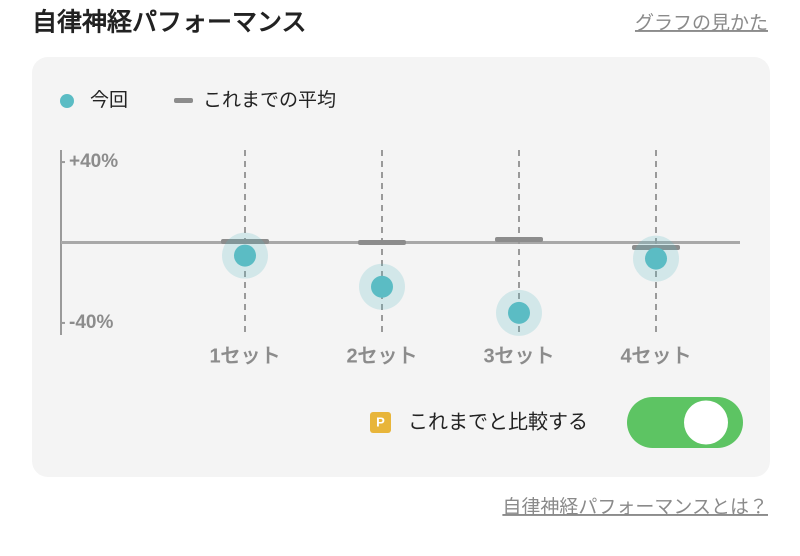 Image resolution: width=800 pixels, height=556 pixels. Describe the element at coordinates (635, 507) in the screenshot. I see `about-link: 自律神経パフォーマンスとは？` at that location.